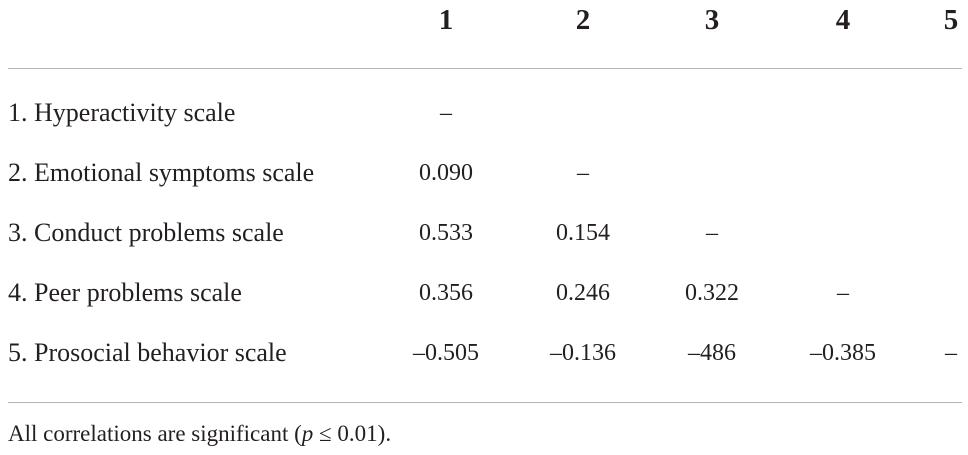 This screenshot has width=968, height=455. Describe the element at coordinates (951, 20) in the screenshot. I see `column-header-5: 5` at that location.